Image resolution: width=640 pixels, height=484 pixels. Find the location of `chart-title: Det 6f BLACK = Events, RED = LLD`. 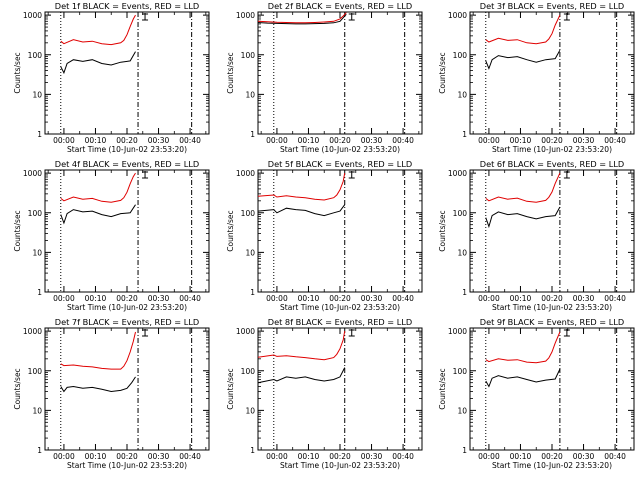

chart-title: Det 6f BLACK = Events, RED = LLD is located at coordinates (552, 164).